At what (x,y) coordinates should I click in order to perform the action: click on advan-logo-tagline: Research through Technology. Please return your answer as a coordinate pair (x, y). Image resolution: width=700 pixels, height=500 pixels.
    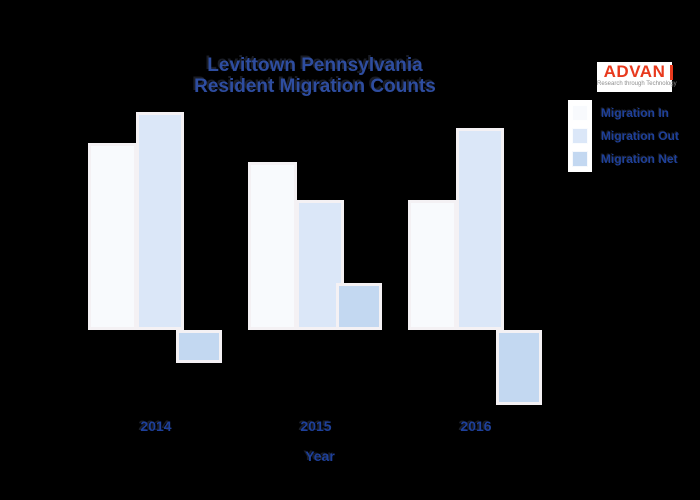
    Looking at the image, I should click on (637, 84).